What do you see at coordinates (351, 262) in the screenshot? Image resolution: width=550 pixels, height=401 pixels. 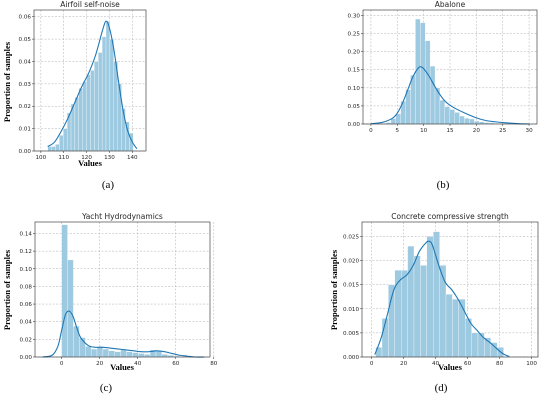 I see `y-tick-label: 0.020` at bounding box center [351, 262].